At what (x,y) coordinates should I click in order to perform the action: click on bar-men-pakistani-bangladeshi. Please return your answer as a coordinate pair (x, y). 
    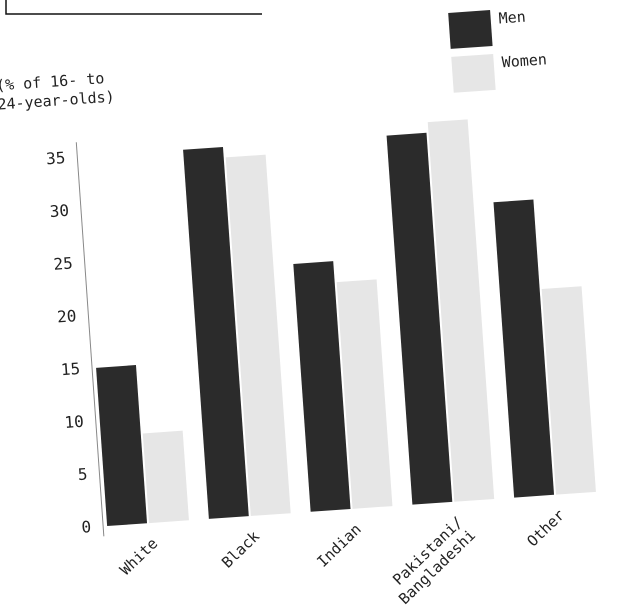
    Looking at the image, I should click on (419, 318).